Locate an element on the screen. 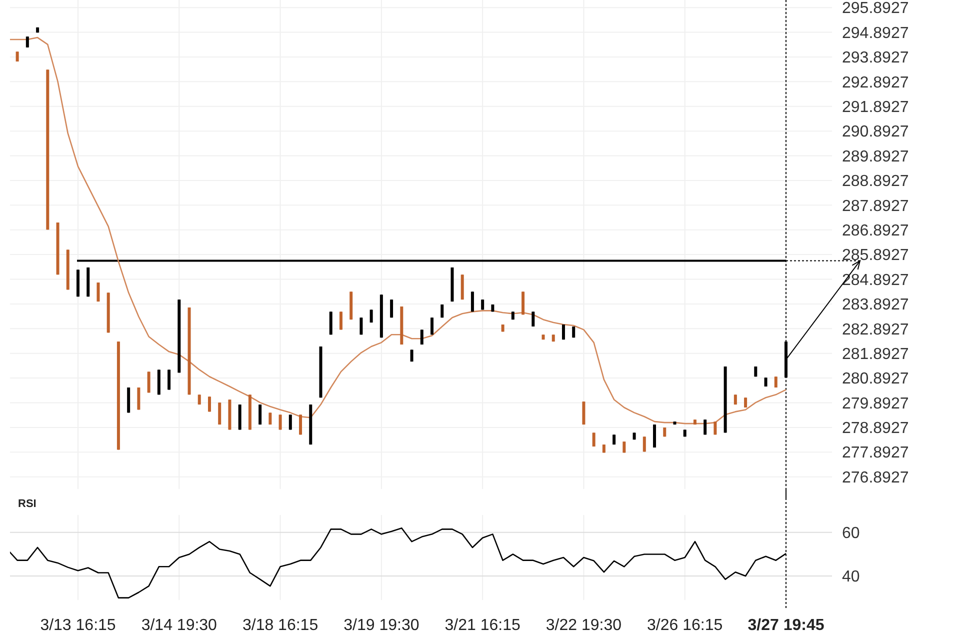 Image resolution: width=960 pixels, height=640 pixels. y-tick-label: 281.8927 is located at coordinates (875, 354).